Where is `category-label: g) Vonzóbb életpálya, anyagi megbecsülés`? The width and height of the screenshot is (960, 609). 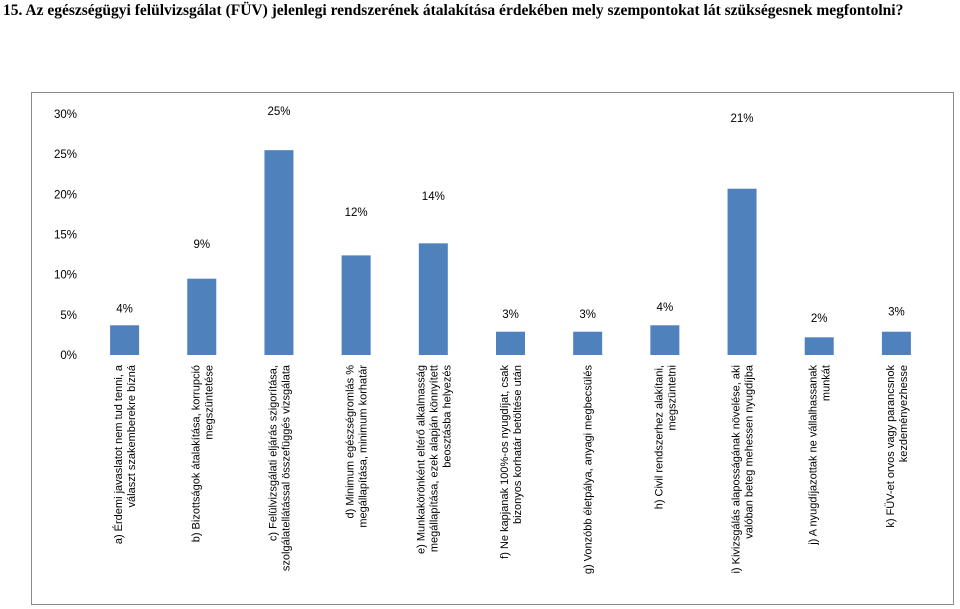
category-label: g) Vonzóbb életpálya, anyagi megbecsülés is located at coordinates (589, 470).